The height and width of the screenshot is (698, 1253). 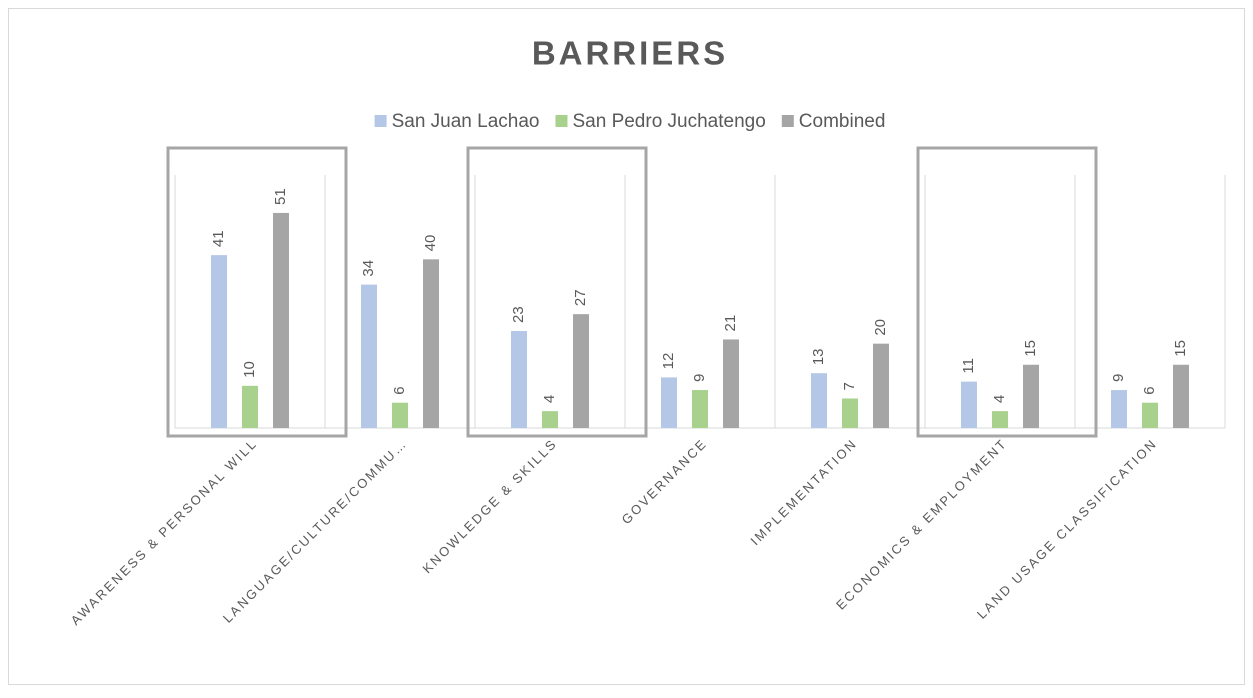 I want to click on legend-label: San Juan Lachao, so click(x=466, y=121).